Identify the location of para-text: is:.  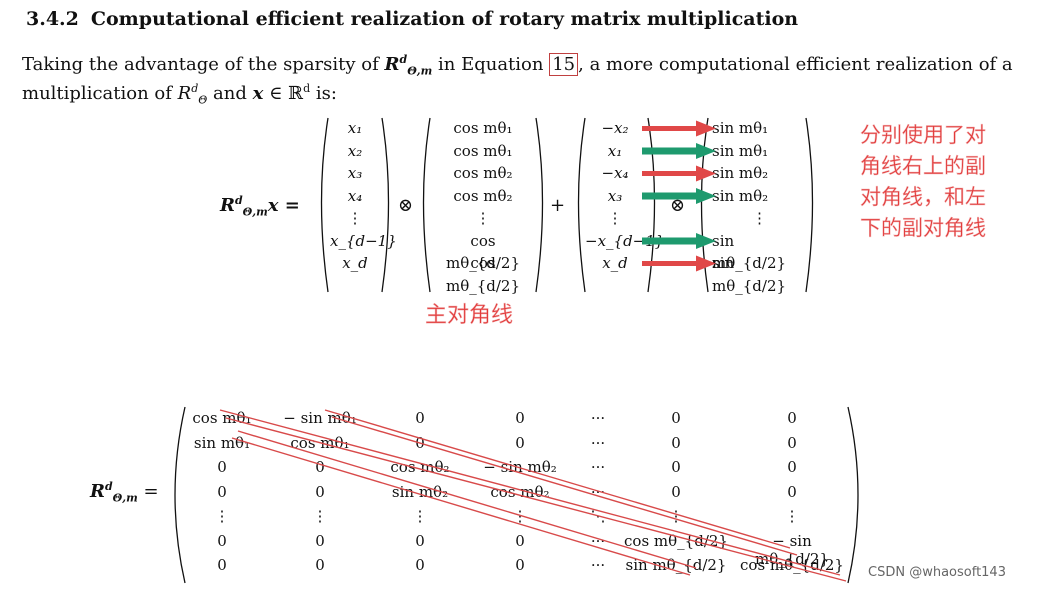
(326, 93).